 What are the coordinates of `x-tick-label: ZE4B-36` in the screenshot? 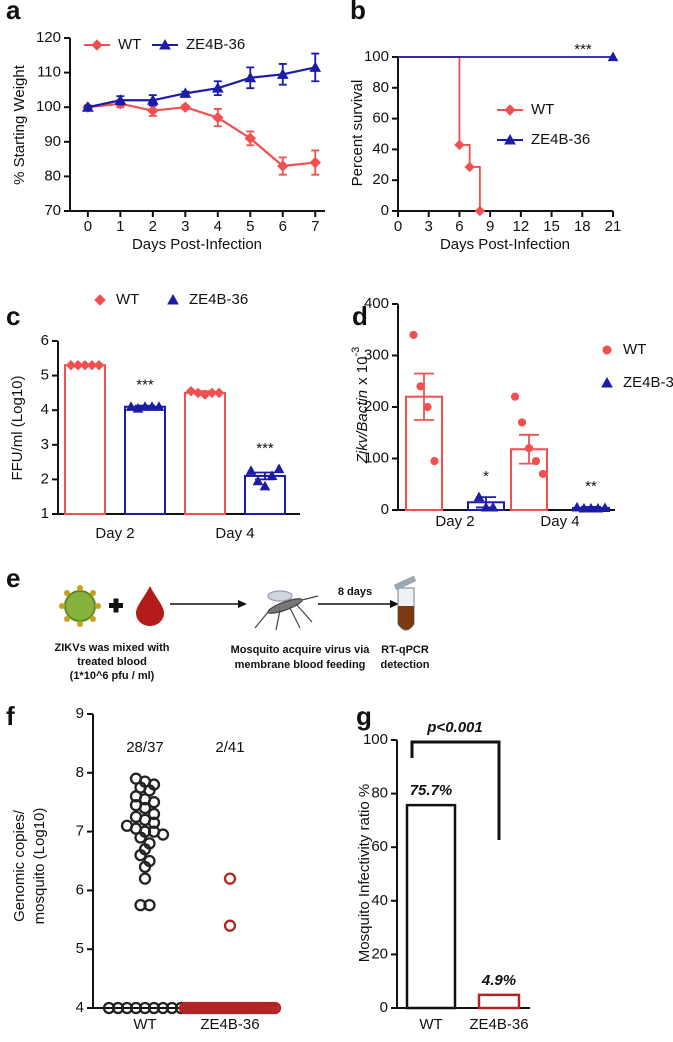 It's located at (498, 1024).